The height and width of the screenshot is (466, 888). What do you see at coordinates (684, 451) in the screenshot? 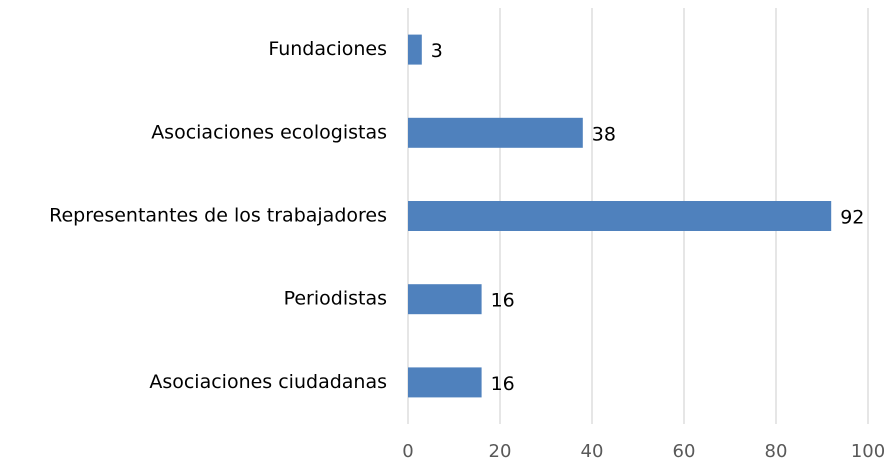
I see `x-tick-label: 60` at bounding box center [684, 451].